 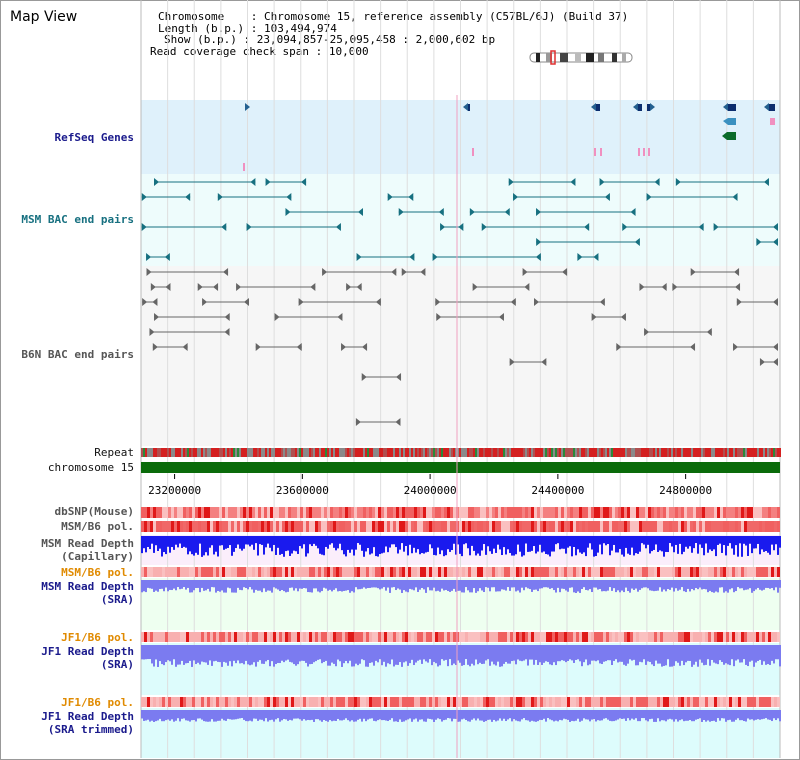 What do you see at coordinates (581, 57) in the screenshot?
I see `chromosome-ideogram` at bounding box center [581, 57].